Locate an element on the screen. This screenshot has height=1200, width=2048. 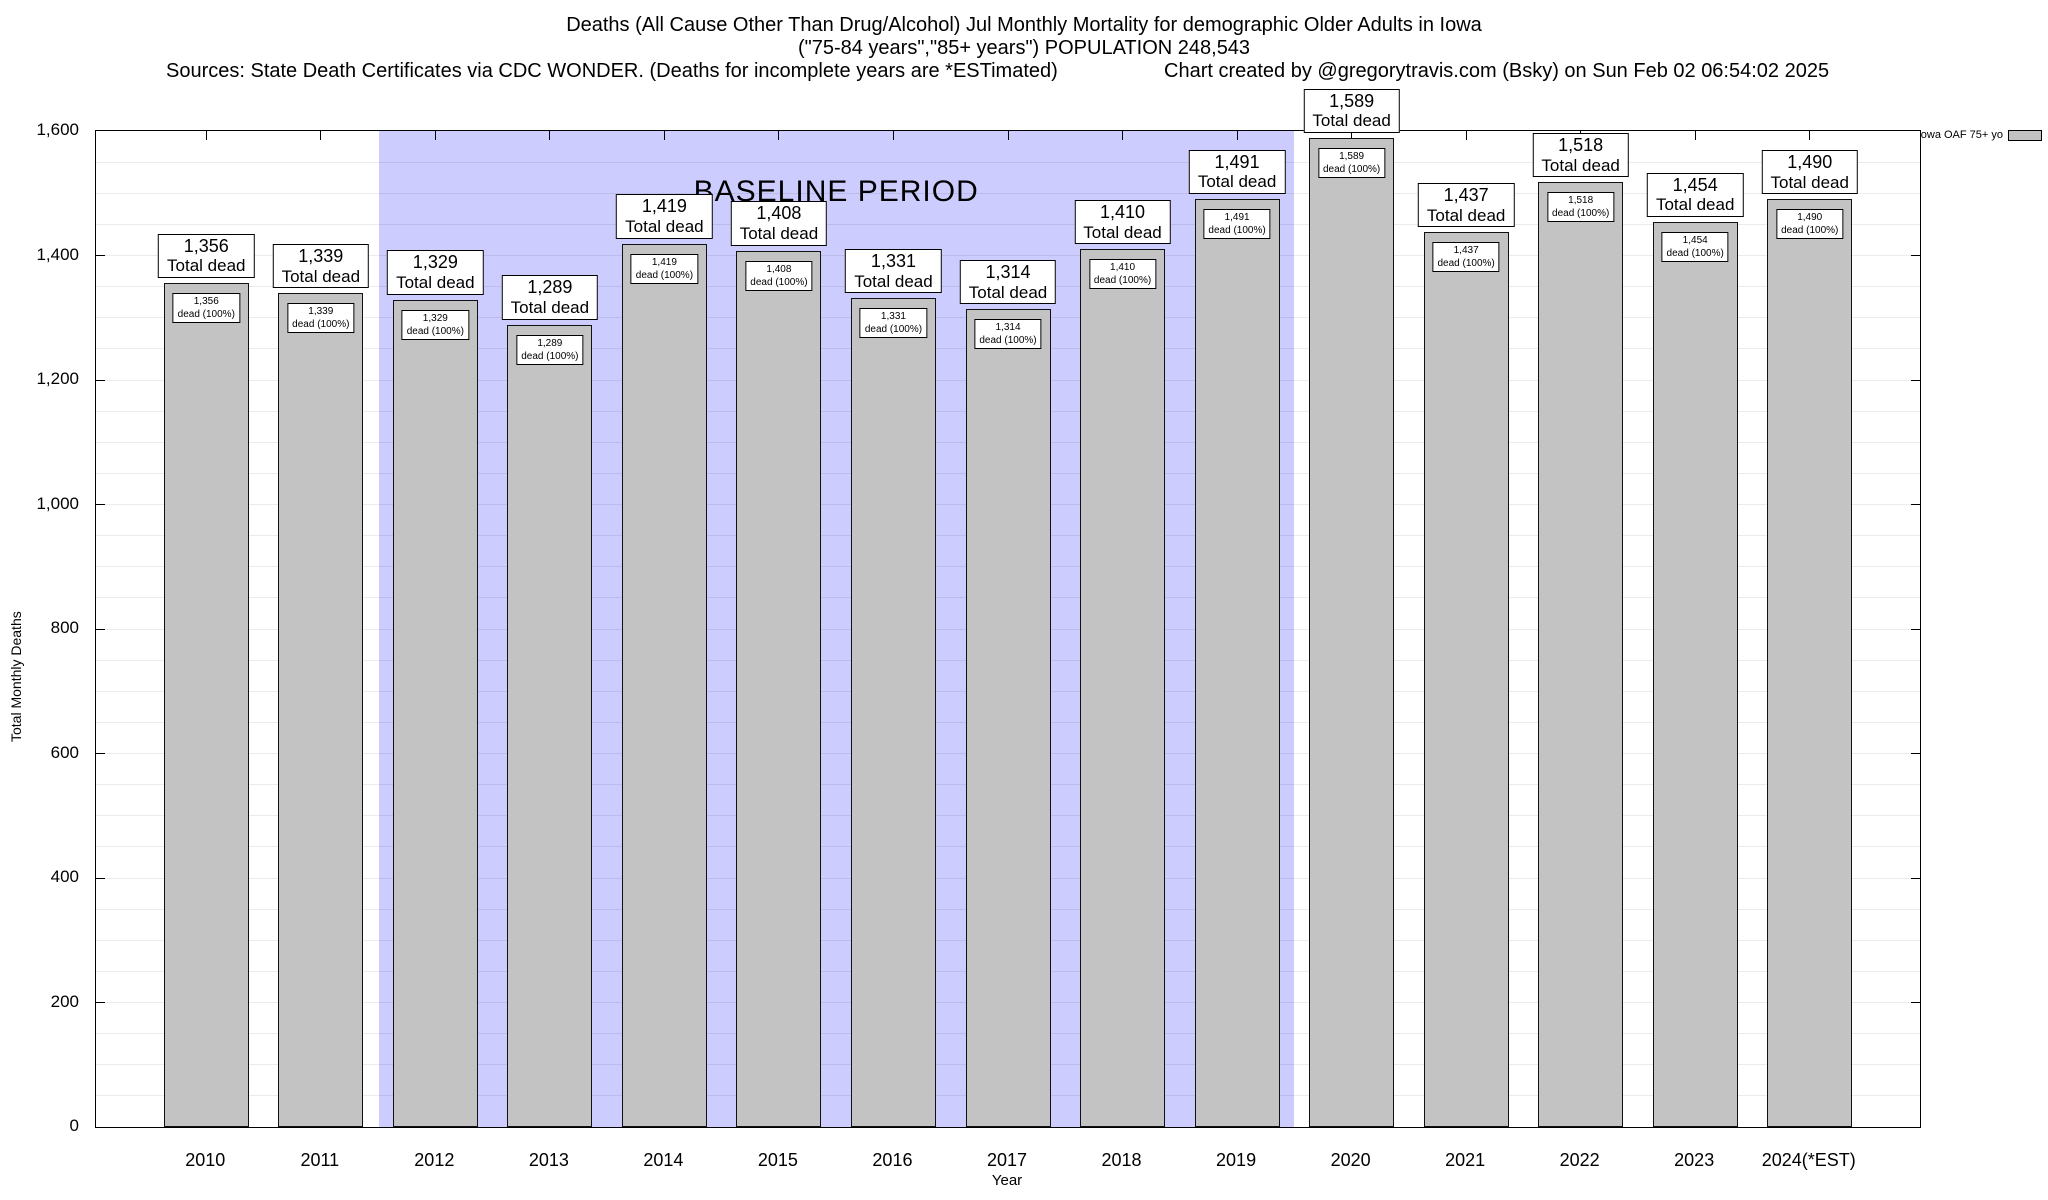
bar-inner-label: 1,339 dead (100%) is located at coordinates (321, 318).